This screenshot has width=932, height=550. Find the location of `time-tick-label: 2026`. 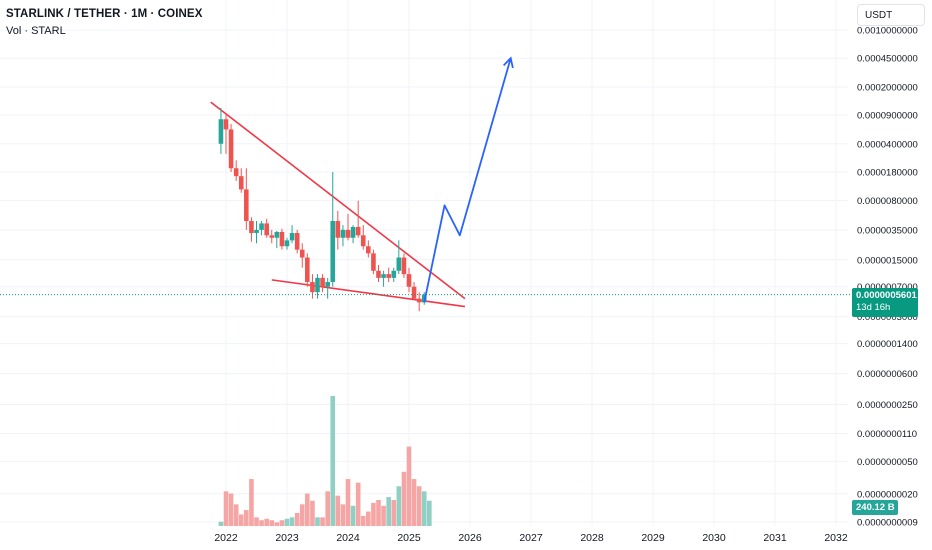

time-tick-label: 2026 is located at coordinates (470, 538).